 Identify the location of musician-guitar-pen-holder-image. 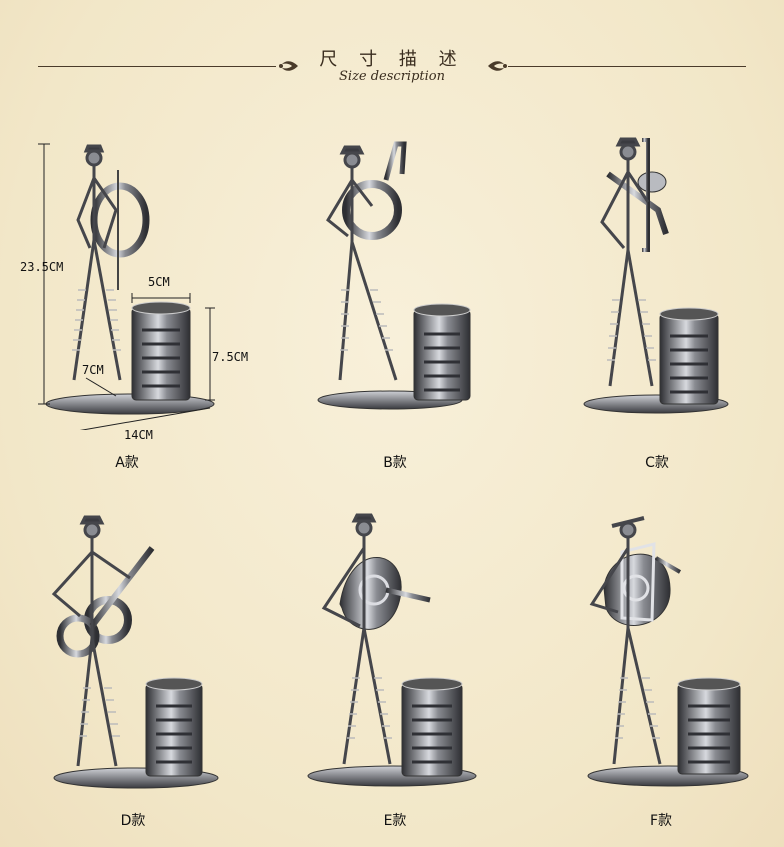
(135, 652).